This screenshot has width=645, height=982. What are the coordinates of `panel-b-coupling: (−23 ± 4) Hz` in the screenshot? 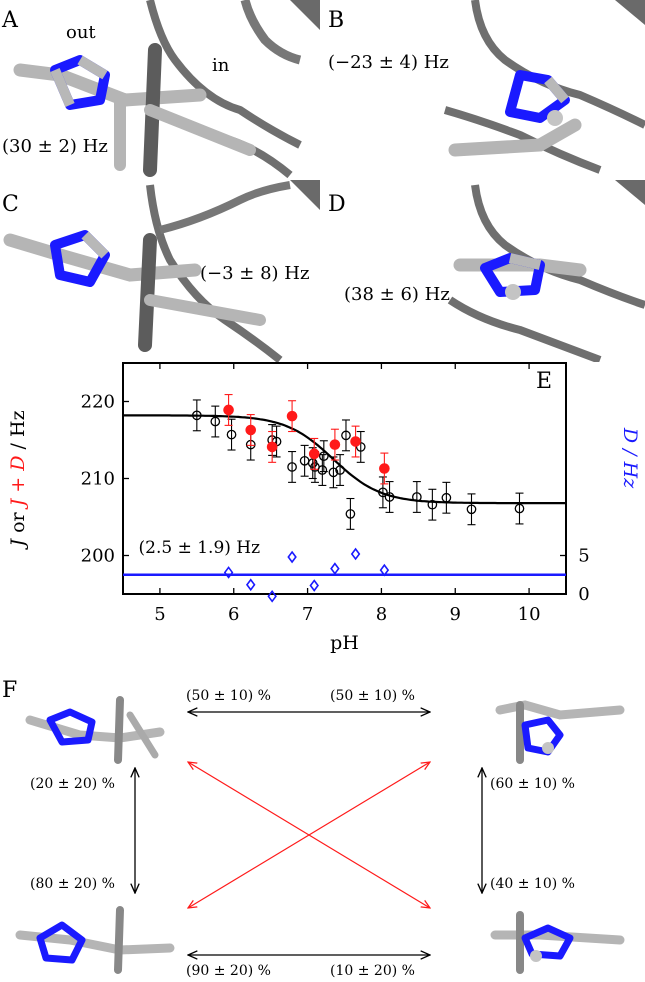 It's located at (388, 62).